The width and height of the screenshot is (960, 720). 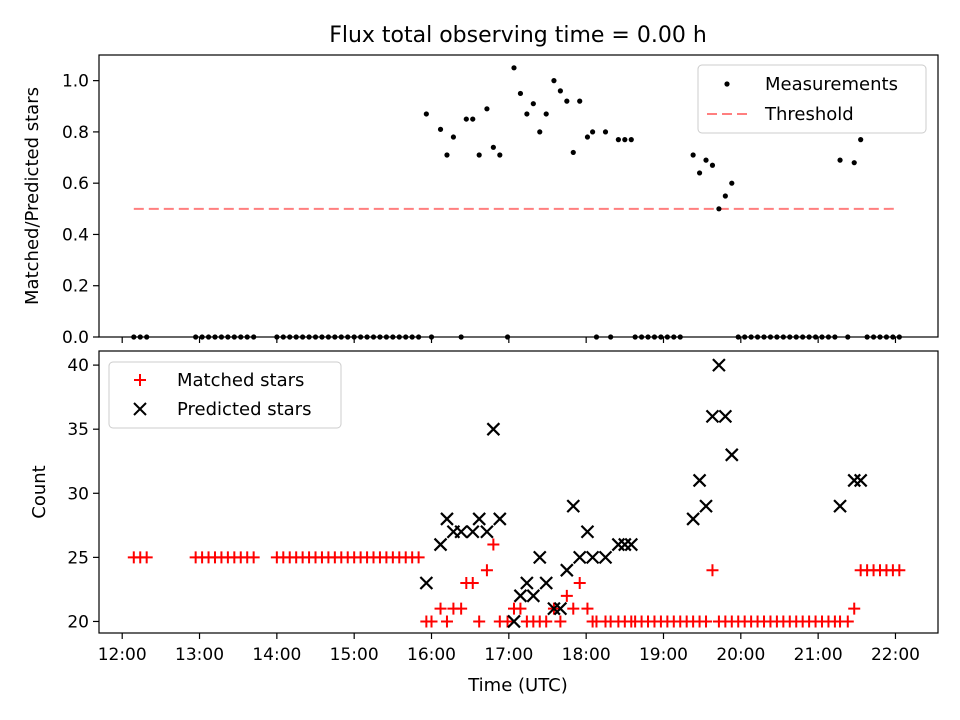 What do you see at coordinates (727, 84) in the screenshot?
I see `measurements-legend-marker` at bounding box center [727, 84].